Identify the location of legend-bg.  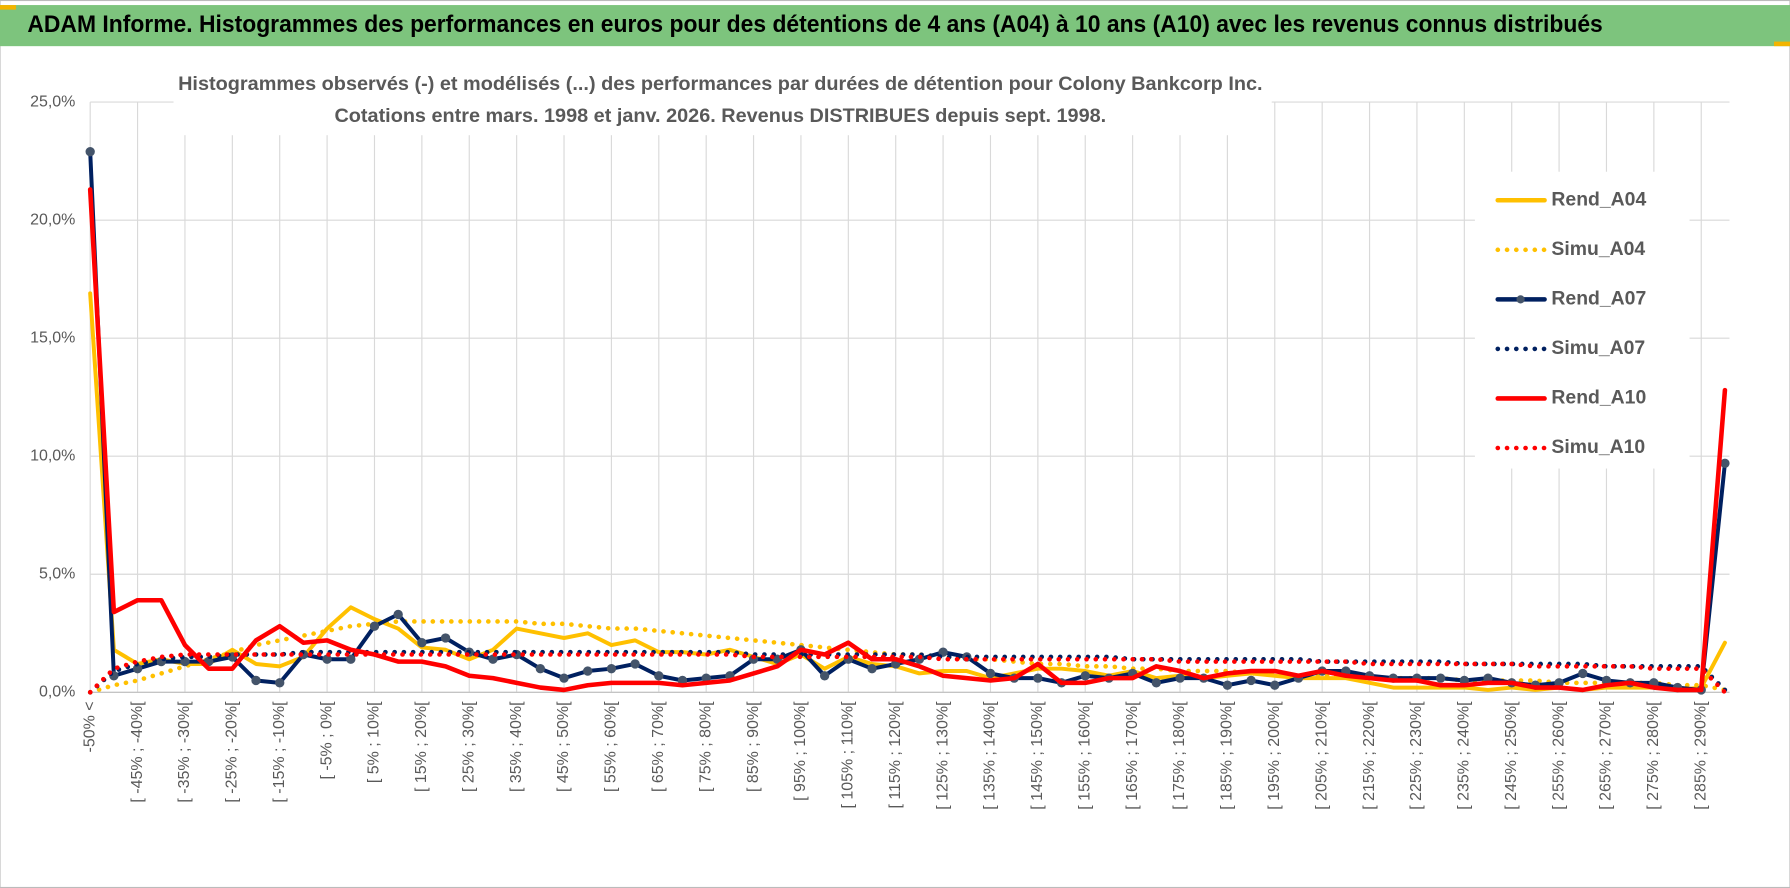
(1582, 320).